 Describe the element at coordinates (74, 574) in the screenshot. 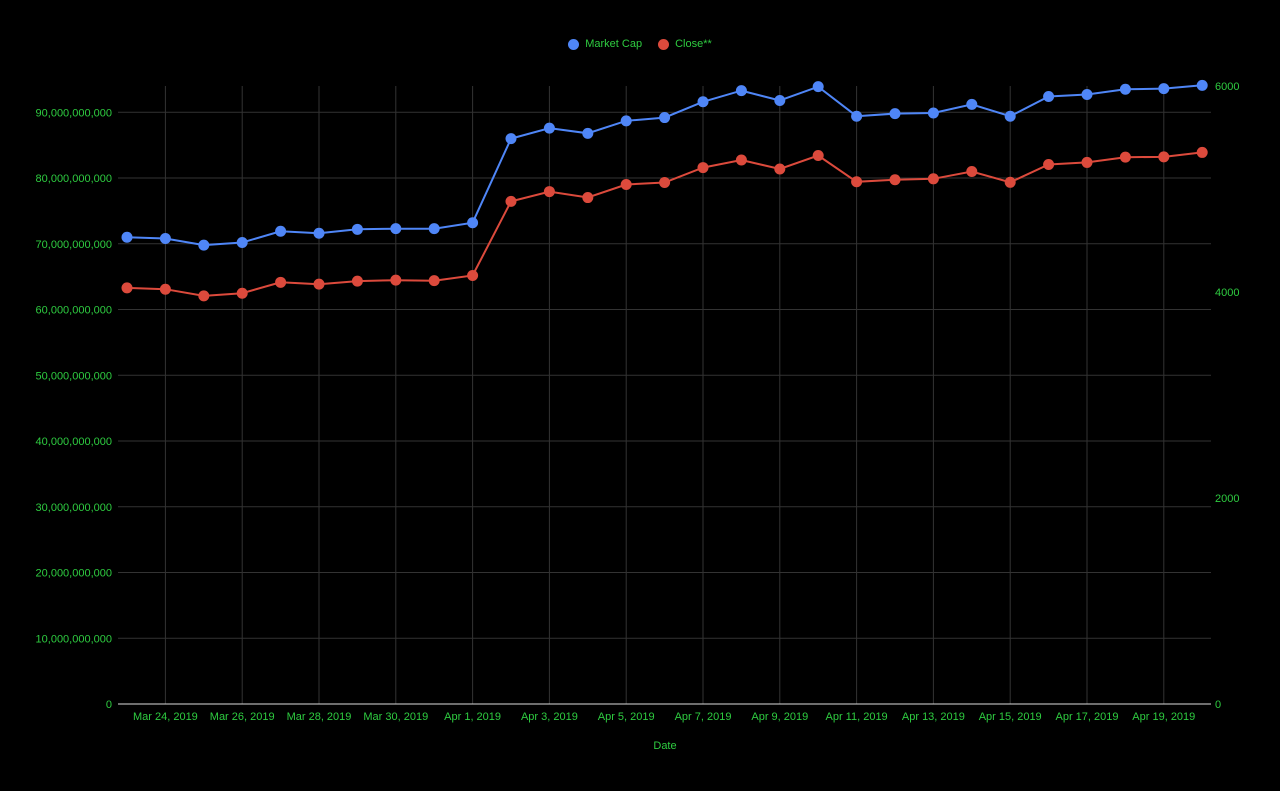

I see `y-left-tick-label: 20,000,000,000` at that location.